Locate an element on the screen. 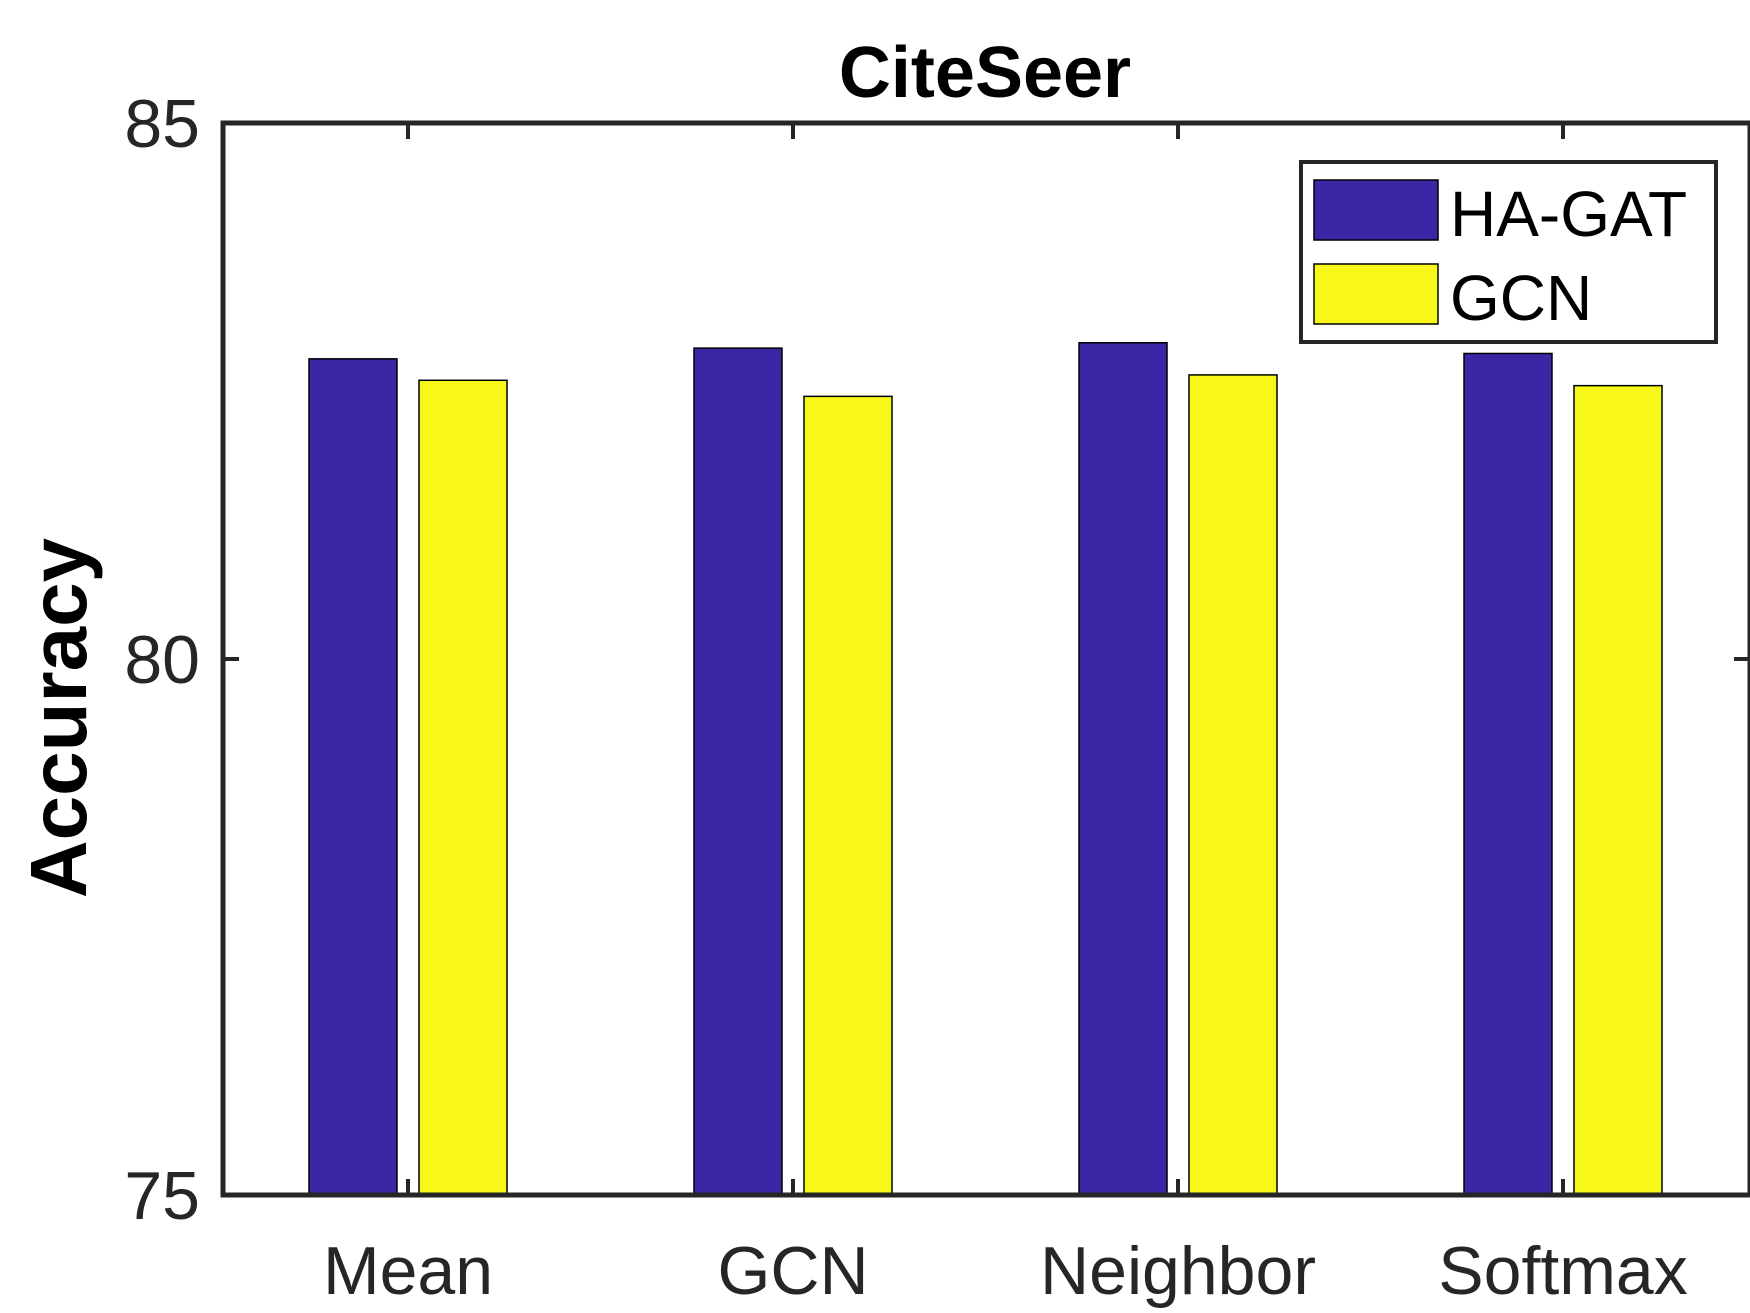 The height and width of the screenshot is (1313, 1750). bar-gcn-softmax is located at coordinates (1618, 790).